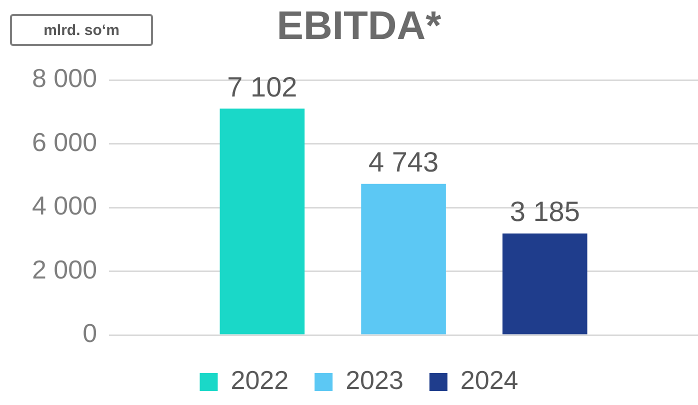  Describe the element at coordinates (65, 141) in the screenshot. I see `y-tick-label: 6 000` at that location.